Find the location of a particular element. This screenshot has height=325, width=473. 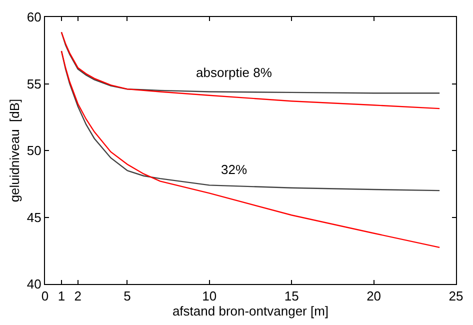

y-tick-label: 55 is located at coordinates (34, 84).